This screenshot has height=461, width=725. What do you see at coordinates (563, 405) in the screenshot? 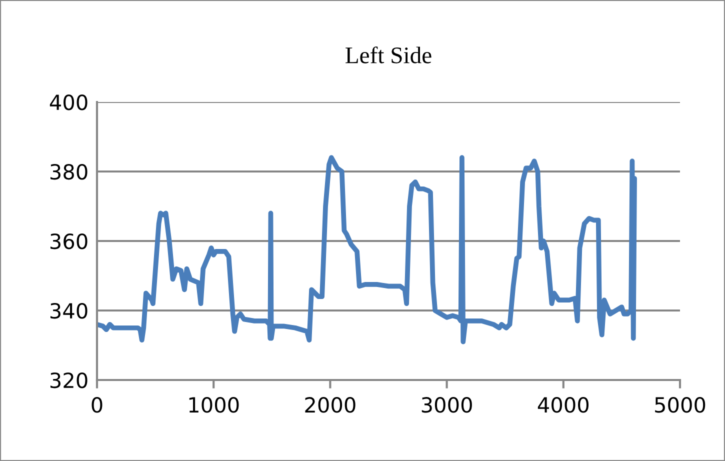
I see `x-tick-label: 4000` at bounding box center [563, 405].